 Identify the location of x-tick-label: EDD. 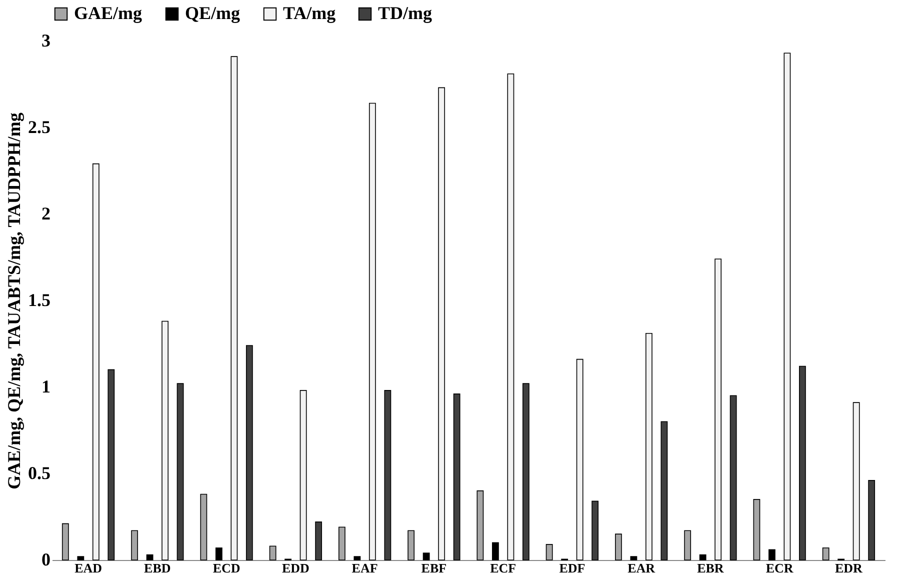
(296, 568).